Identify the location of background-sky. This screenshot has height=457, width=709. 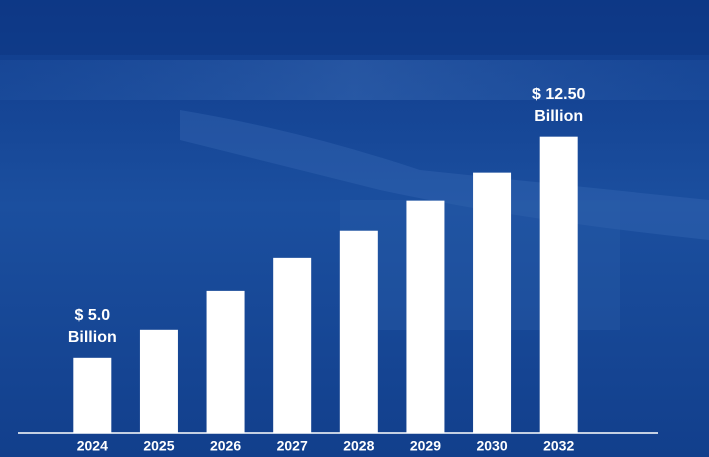
(354, 27).